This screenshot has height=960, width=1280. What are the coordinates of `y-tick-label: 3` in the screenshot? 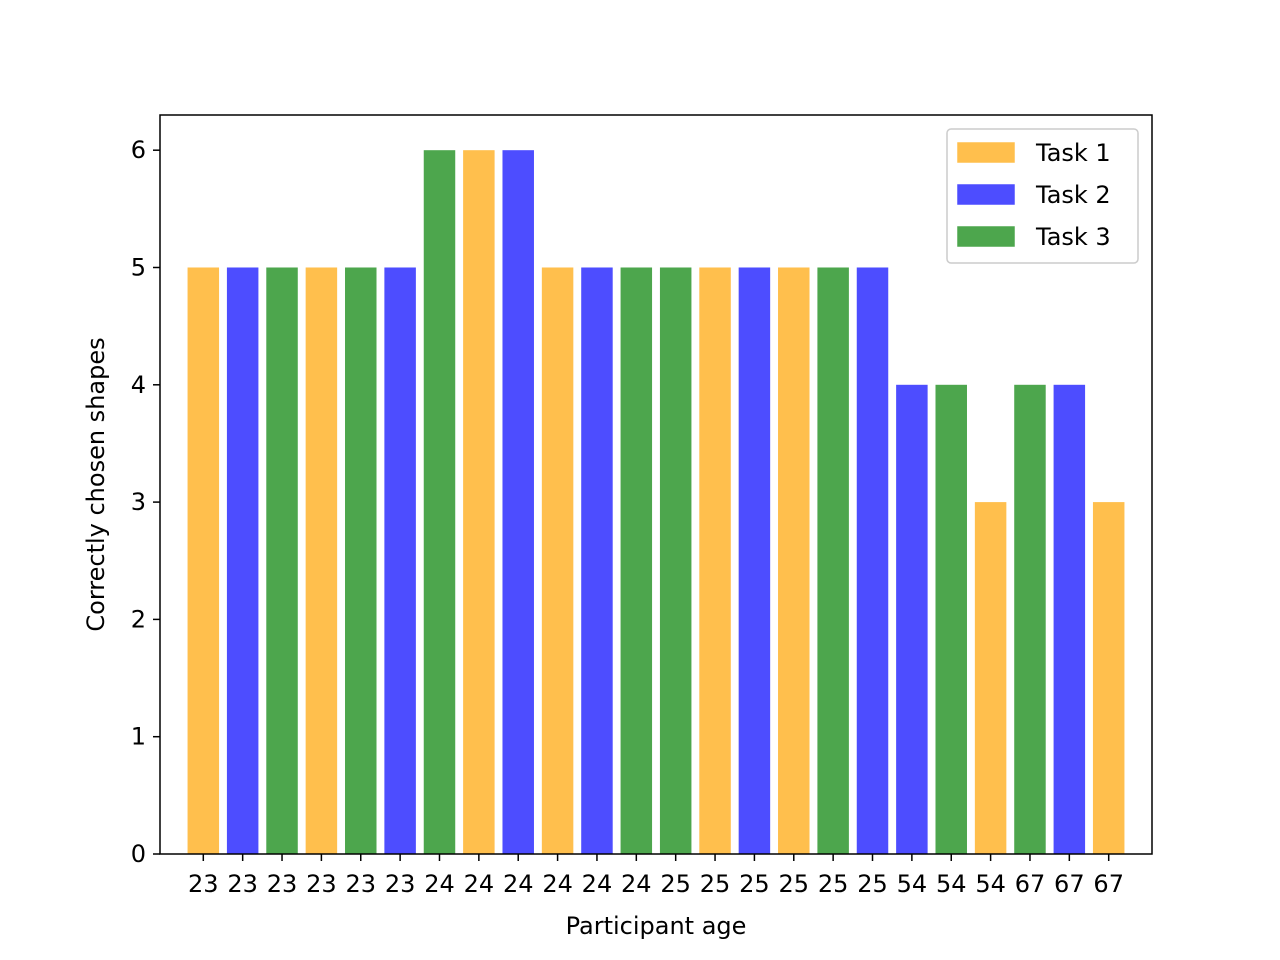 It's located at (138, 502).